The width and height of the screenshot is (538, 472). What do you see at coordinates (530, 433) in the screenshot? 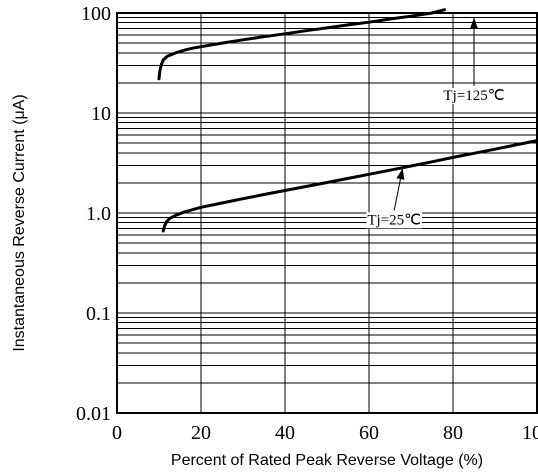
I see `x-tick-label: 100` at bounding box center [530, 433].